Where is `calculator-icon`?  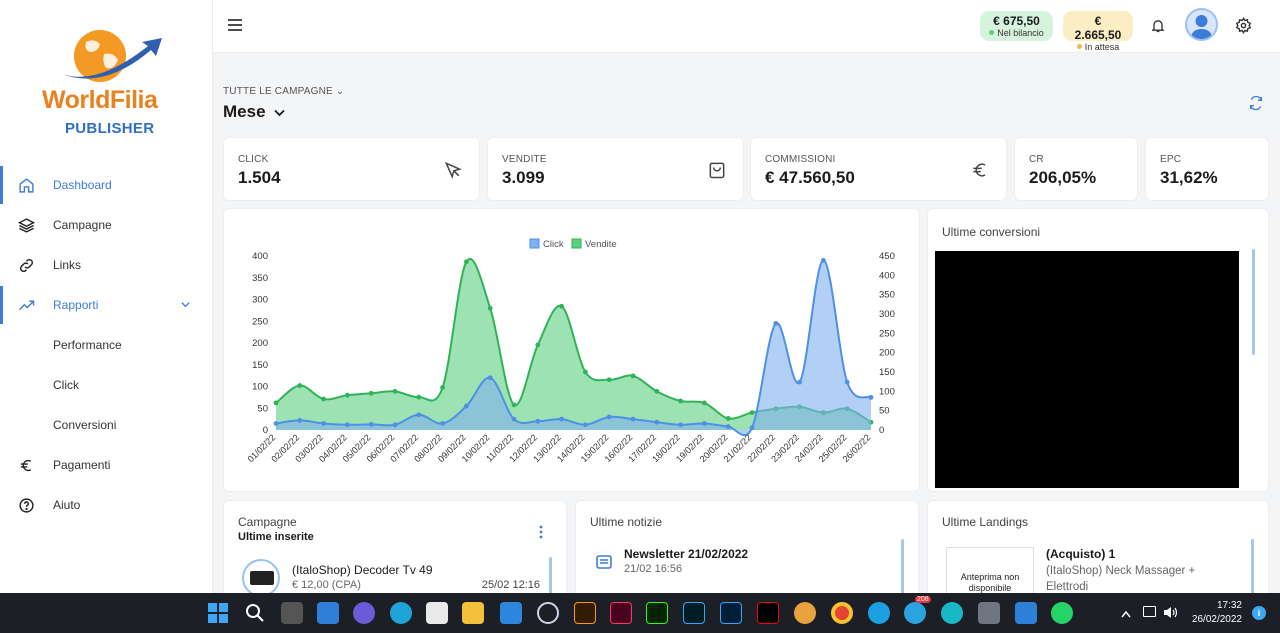 calculator-icon is located at coordinates (989, 613).